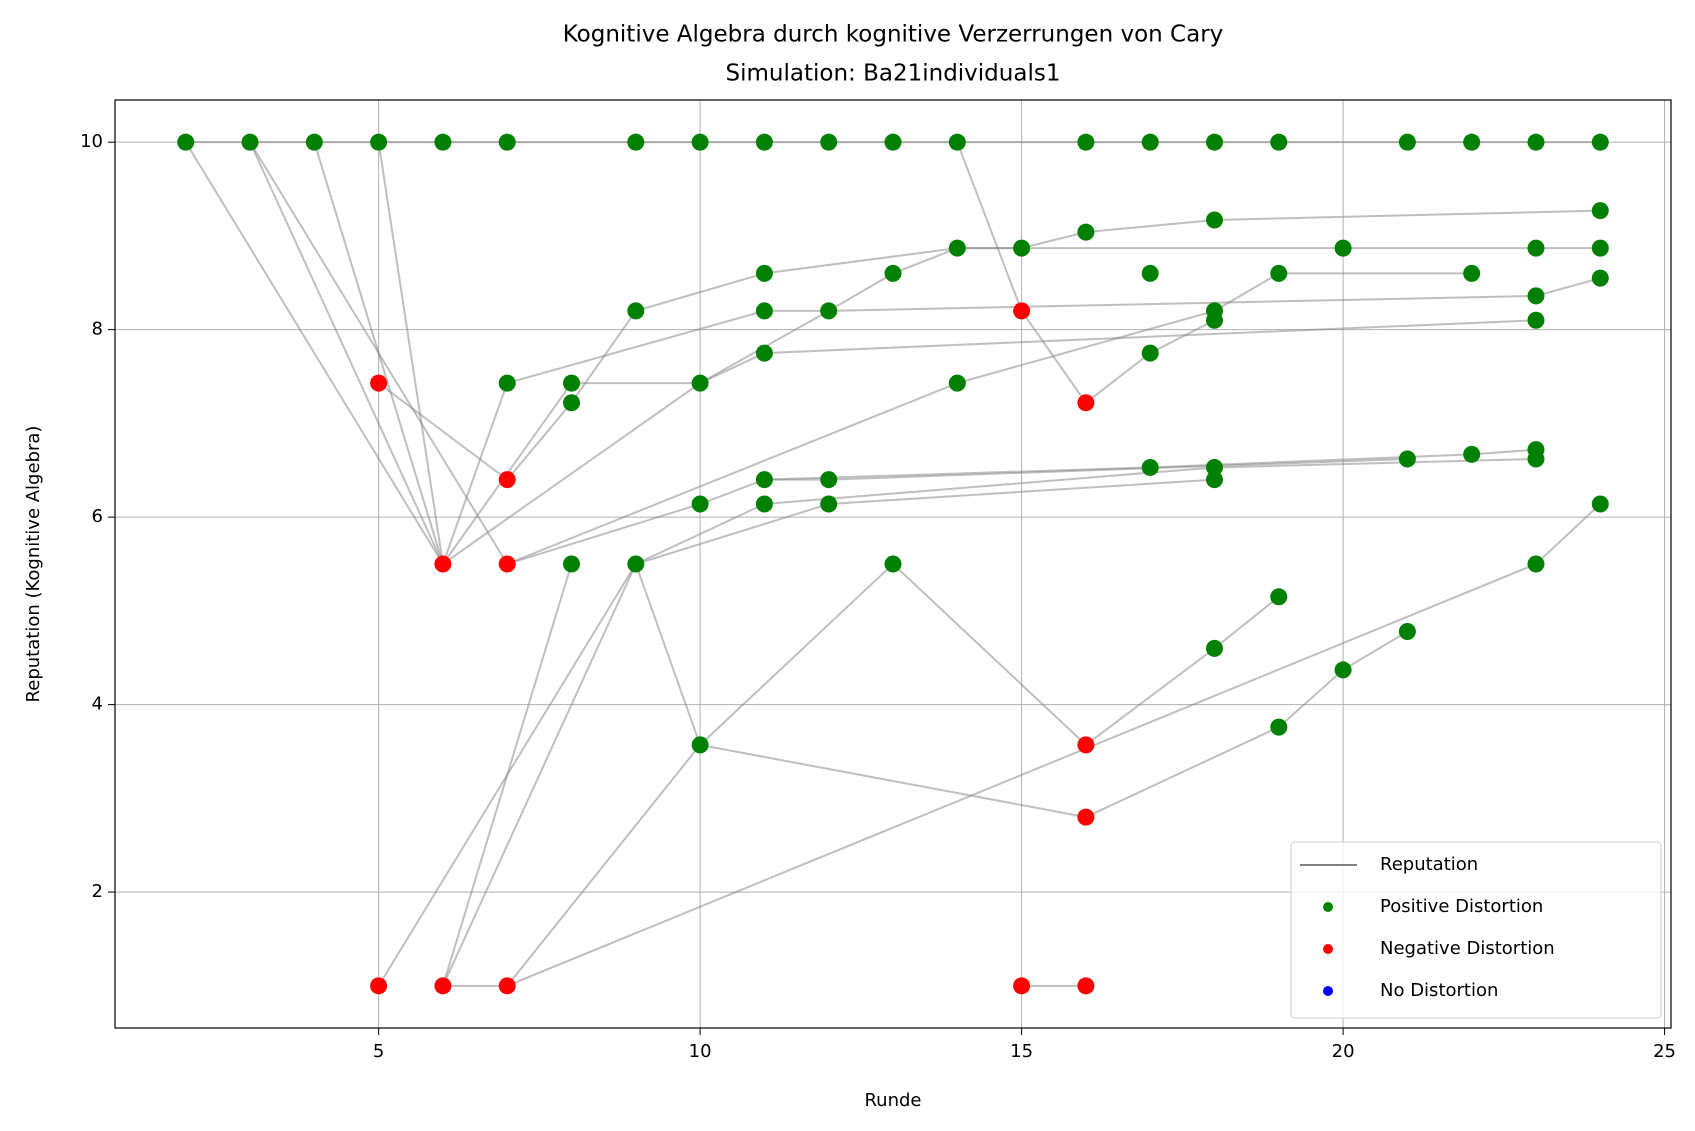 This screenshot has height=1131, width=1695. Describe the element at coordinates (1476, 930) in the screenshot. I see `legend-box` at that location.